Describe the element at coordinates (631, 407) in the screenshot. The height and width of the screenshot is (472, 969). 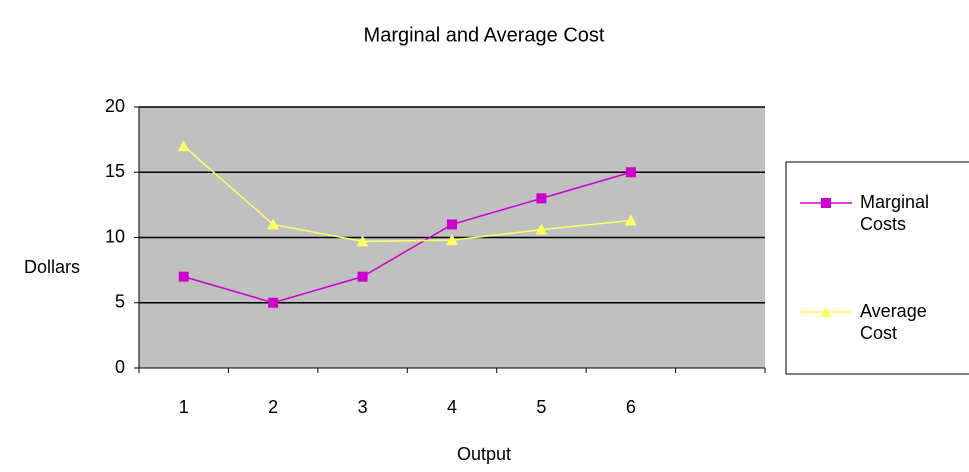
I see `x-tick-label: 6` at that location.